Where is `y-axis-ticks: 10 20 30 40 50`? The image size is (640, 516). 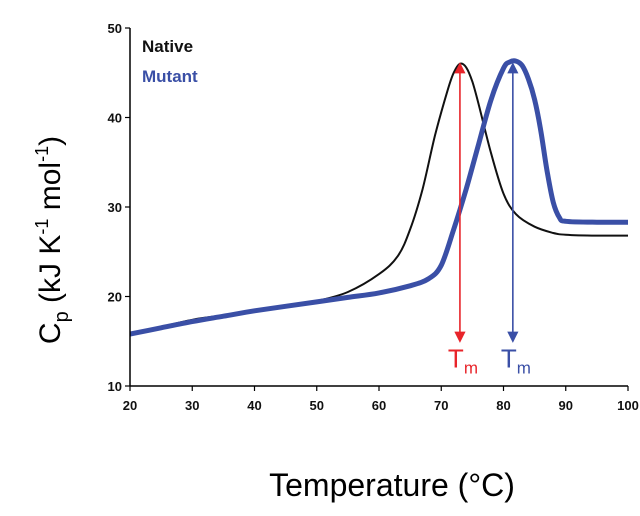
y-axis-ticks: 10 20 30 40 50 is located at coordinates (119, 207).